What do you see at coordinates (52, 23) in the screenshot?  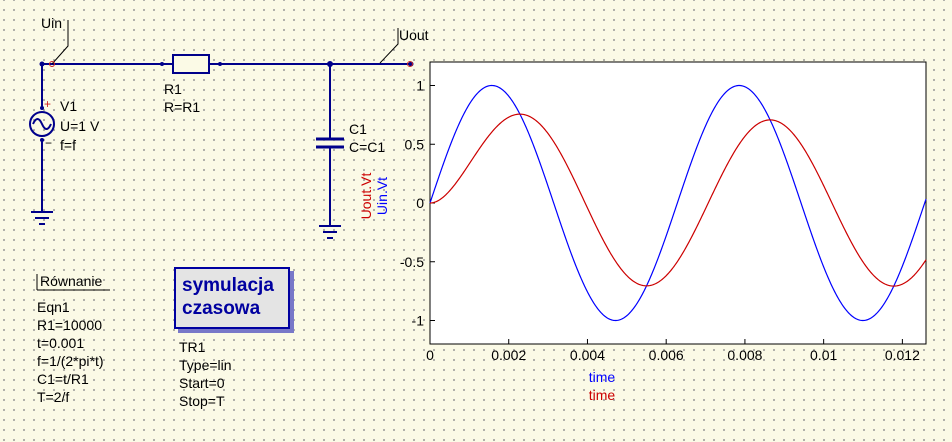 I see `uin-label: Uin` at bounding box center [52, 23].